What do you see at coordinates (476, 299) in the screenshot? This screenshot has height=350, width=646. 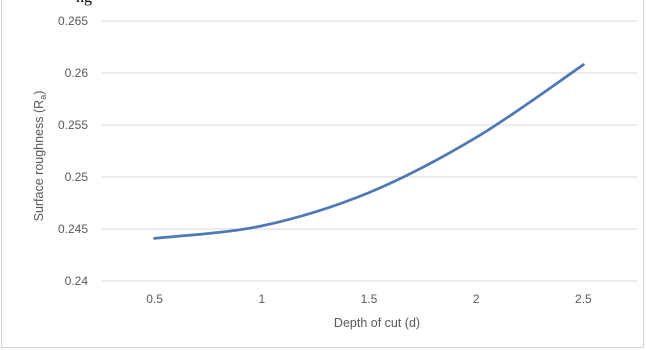 I see `x-tick-label: 2` at bounding box center [476, 299].